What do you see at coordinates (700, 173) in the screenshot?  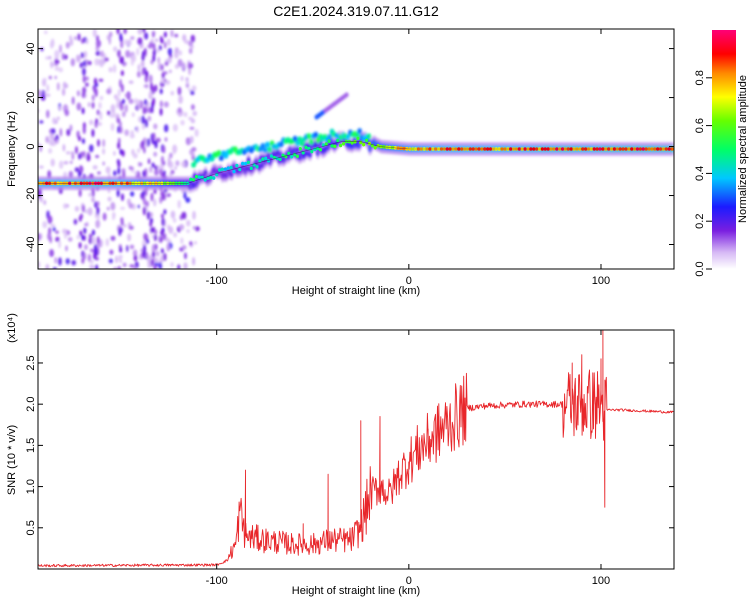 I see `colorbar-tick-label: 0.4` at bounding box center [700, 173].